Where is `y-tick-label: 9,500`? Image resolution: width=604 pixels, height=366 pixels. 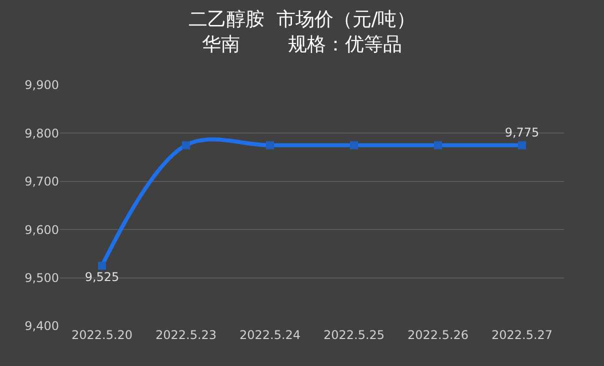
y-tick-label: 9,500 is located at coordinates (41, 278).